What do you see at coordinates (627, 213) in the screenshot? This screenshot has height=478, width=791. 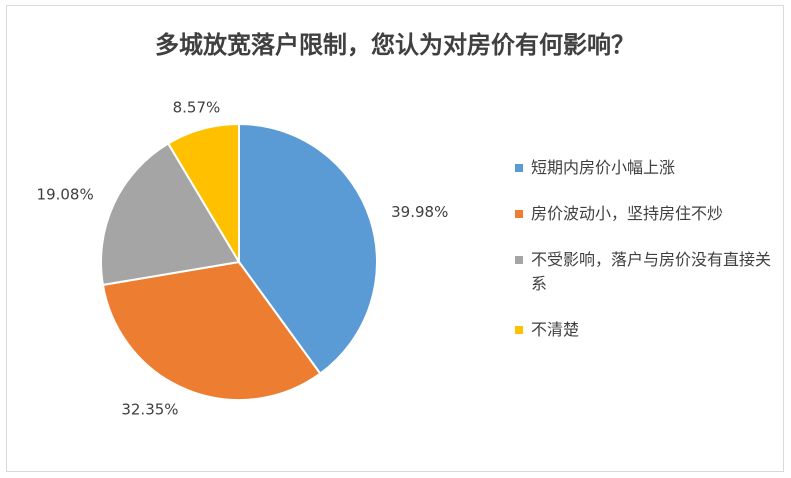 I see `legend-label: 房价波动小，坚持房住不炒` at bounding box center [627, 213].